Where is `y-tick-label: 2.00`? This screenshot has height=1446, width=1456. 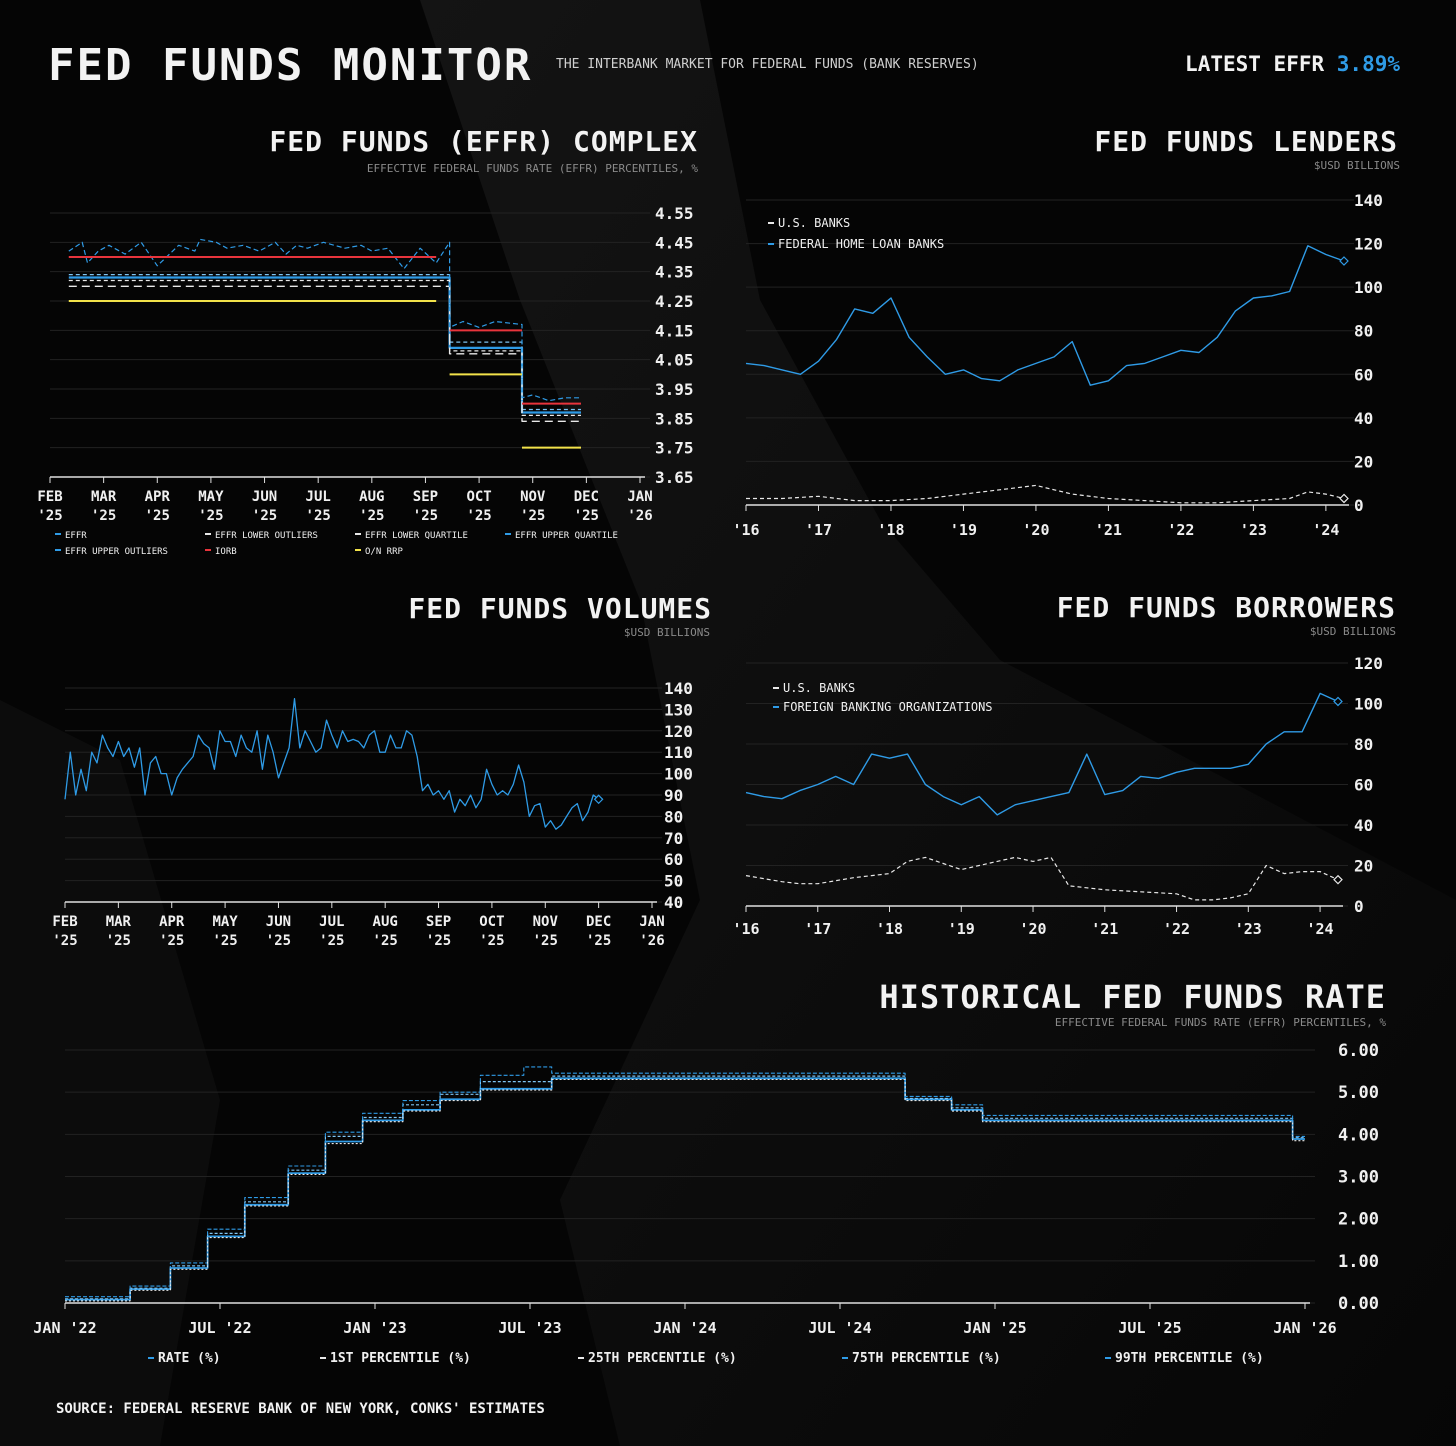
y-tick-label: 2.00 is located at coordinates (1358, 1220).